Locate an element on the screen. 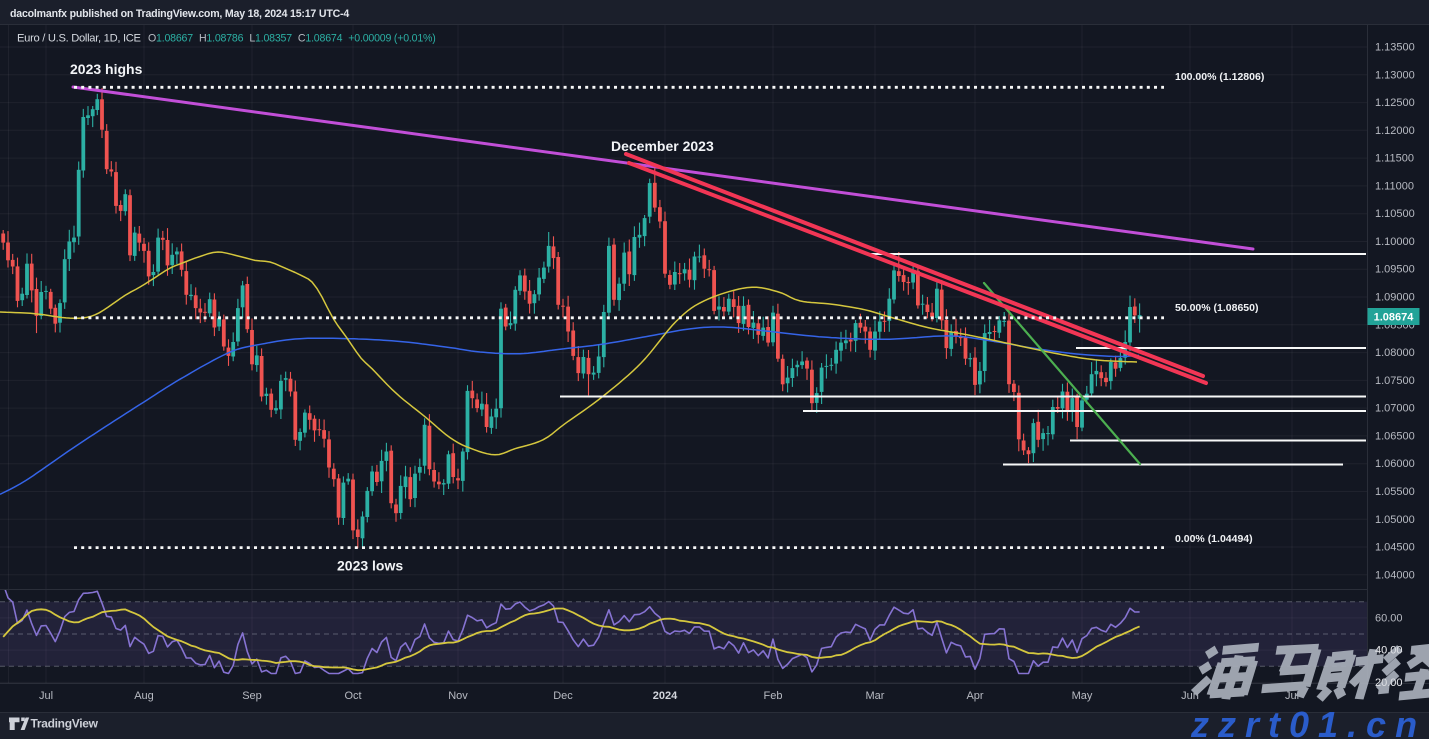 The width and height of the screenshot is (1429, 739). svg-text: 1.08000 is located at coordinates (1395, 353).